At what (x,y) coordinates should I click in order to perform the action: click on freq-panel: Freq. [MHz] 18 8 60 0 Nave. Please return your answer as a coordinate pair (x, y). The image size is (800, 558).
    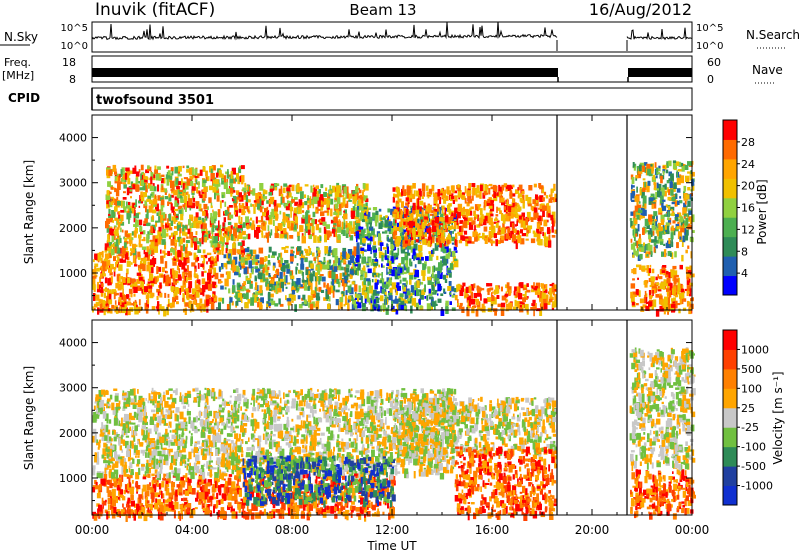
    Looking at the image, I should click on (392, 71).